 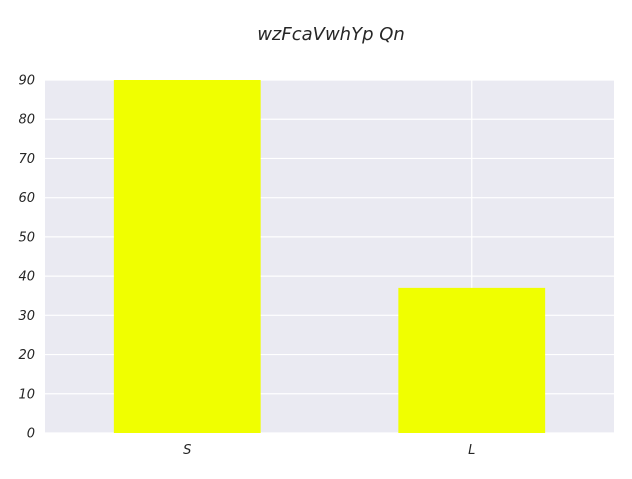 I want to click on y-tick-label: 90, so click(x=26, y=81).